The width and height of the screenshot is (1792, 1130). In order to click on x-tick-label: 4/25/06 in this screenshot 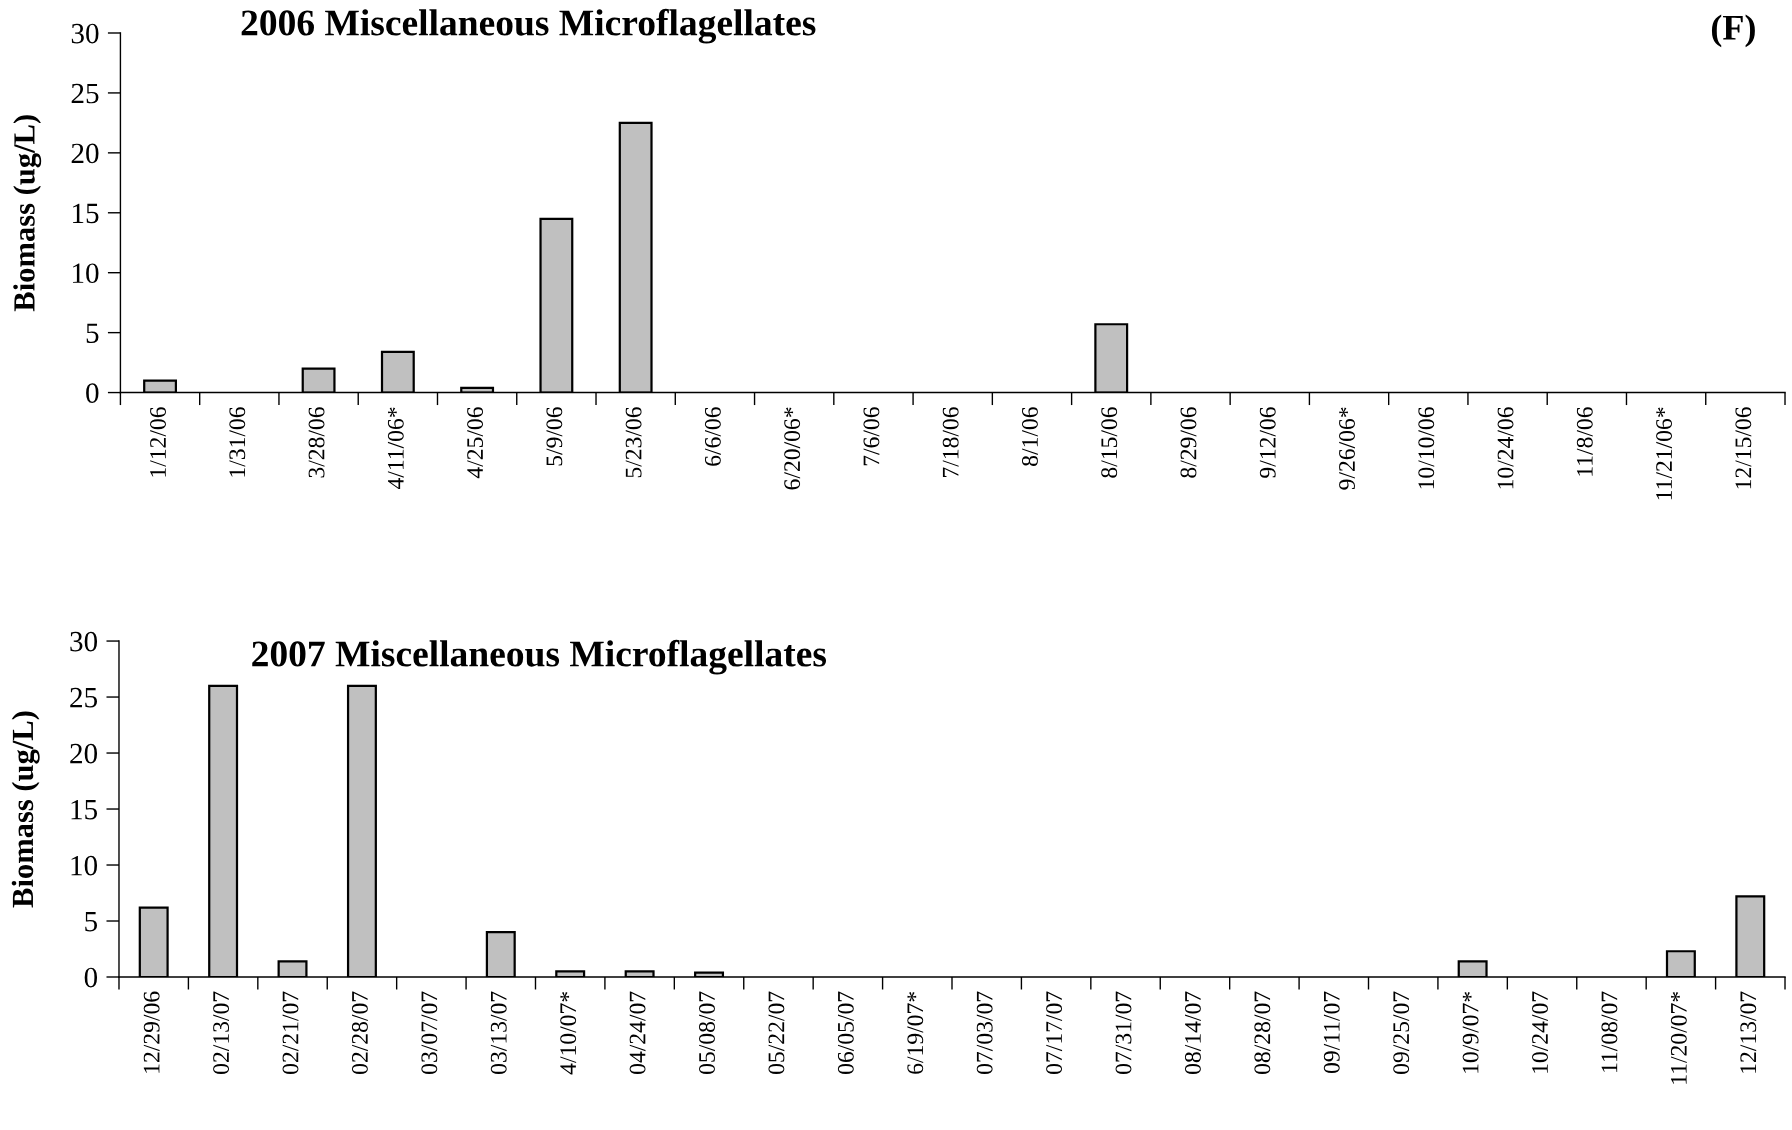, I will do `click(475, 443)`.